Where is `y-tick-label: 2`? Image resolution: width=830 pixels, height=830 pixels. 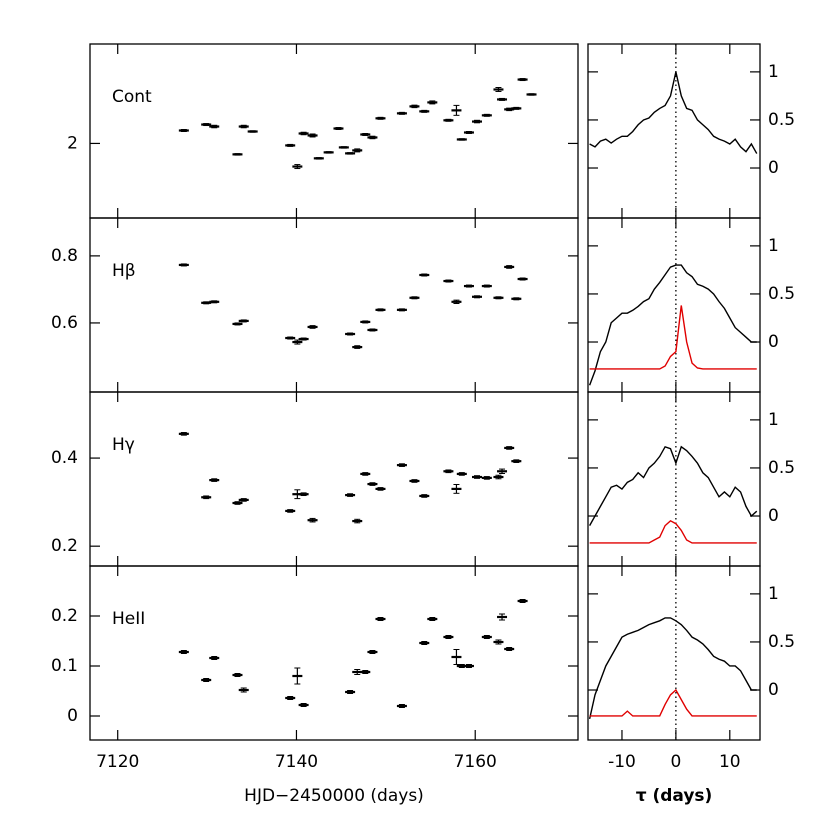 y-tick-label: 2 is located at coordinates (72, 143).